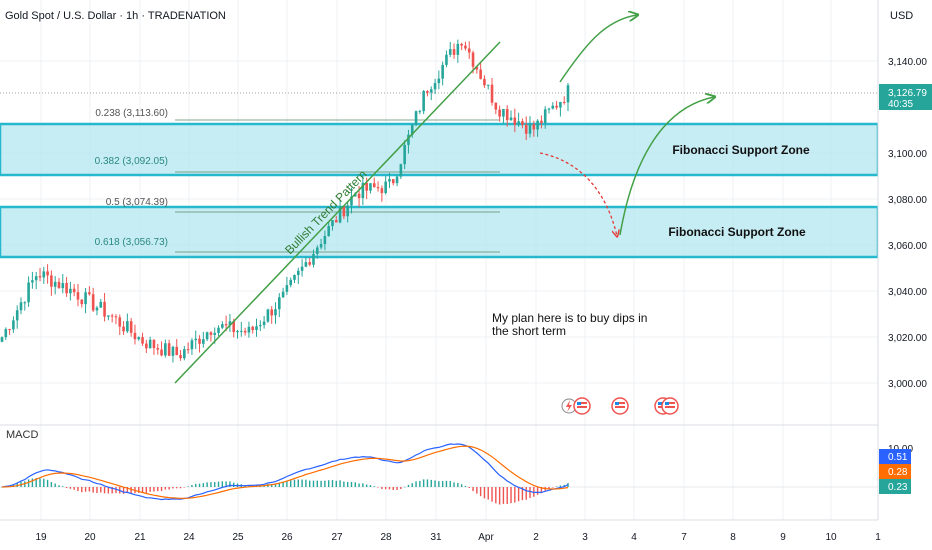 Image resolution: width=932 pixels, height=550 pixels. Describe the element at coordinates (907, 338) in the screenshot. I see `price-tick: 3,020.00` at that location.